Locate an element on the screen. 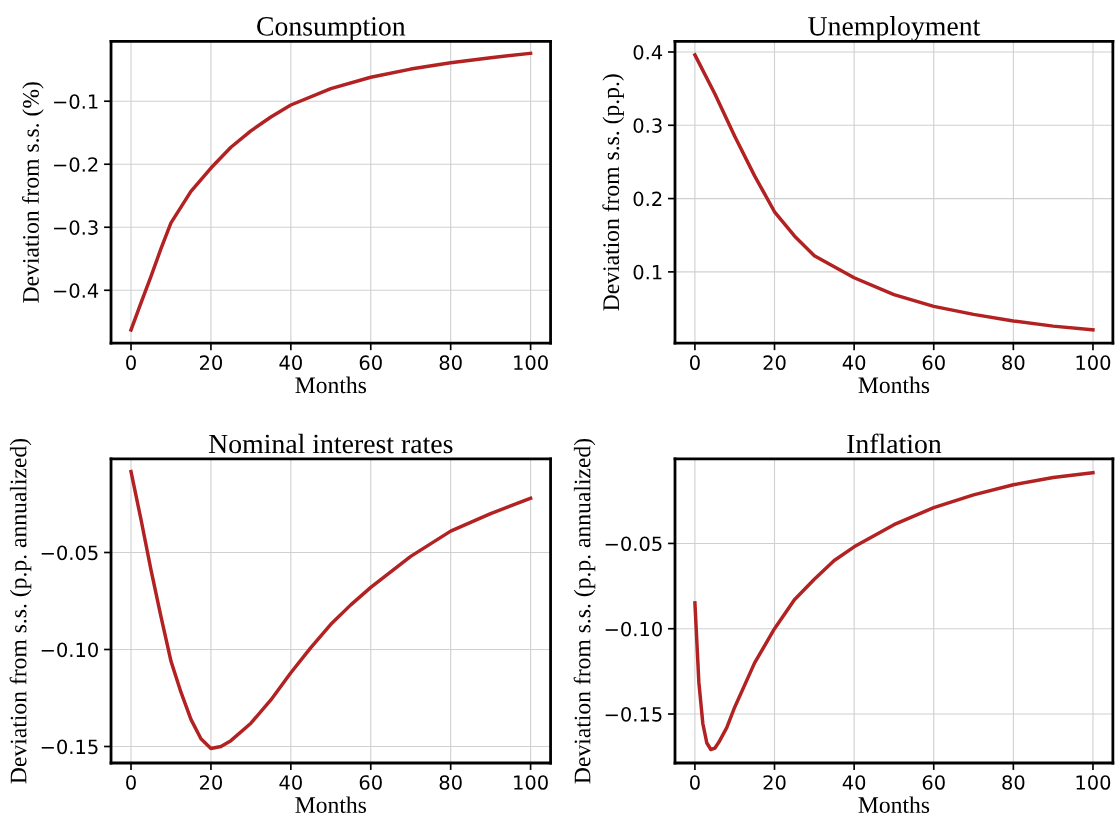  chart-title: Unemployment is located at coordinates (894, 29).